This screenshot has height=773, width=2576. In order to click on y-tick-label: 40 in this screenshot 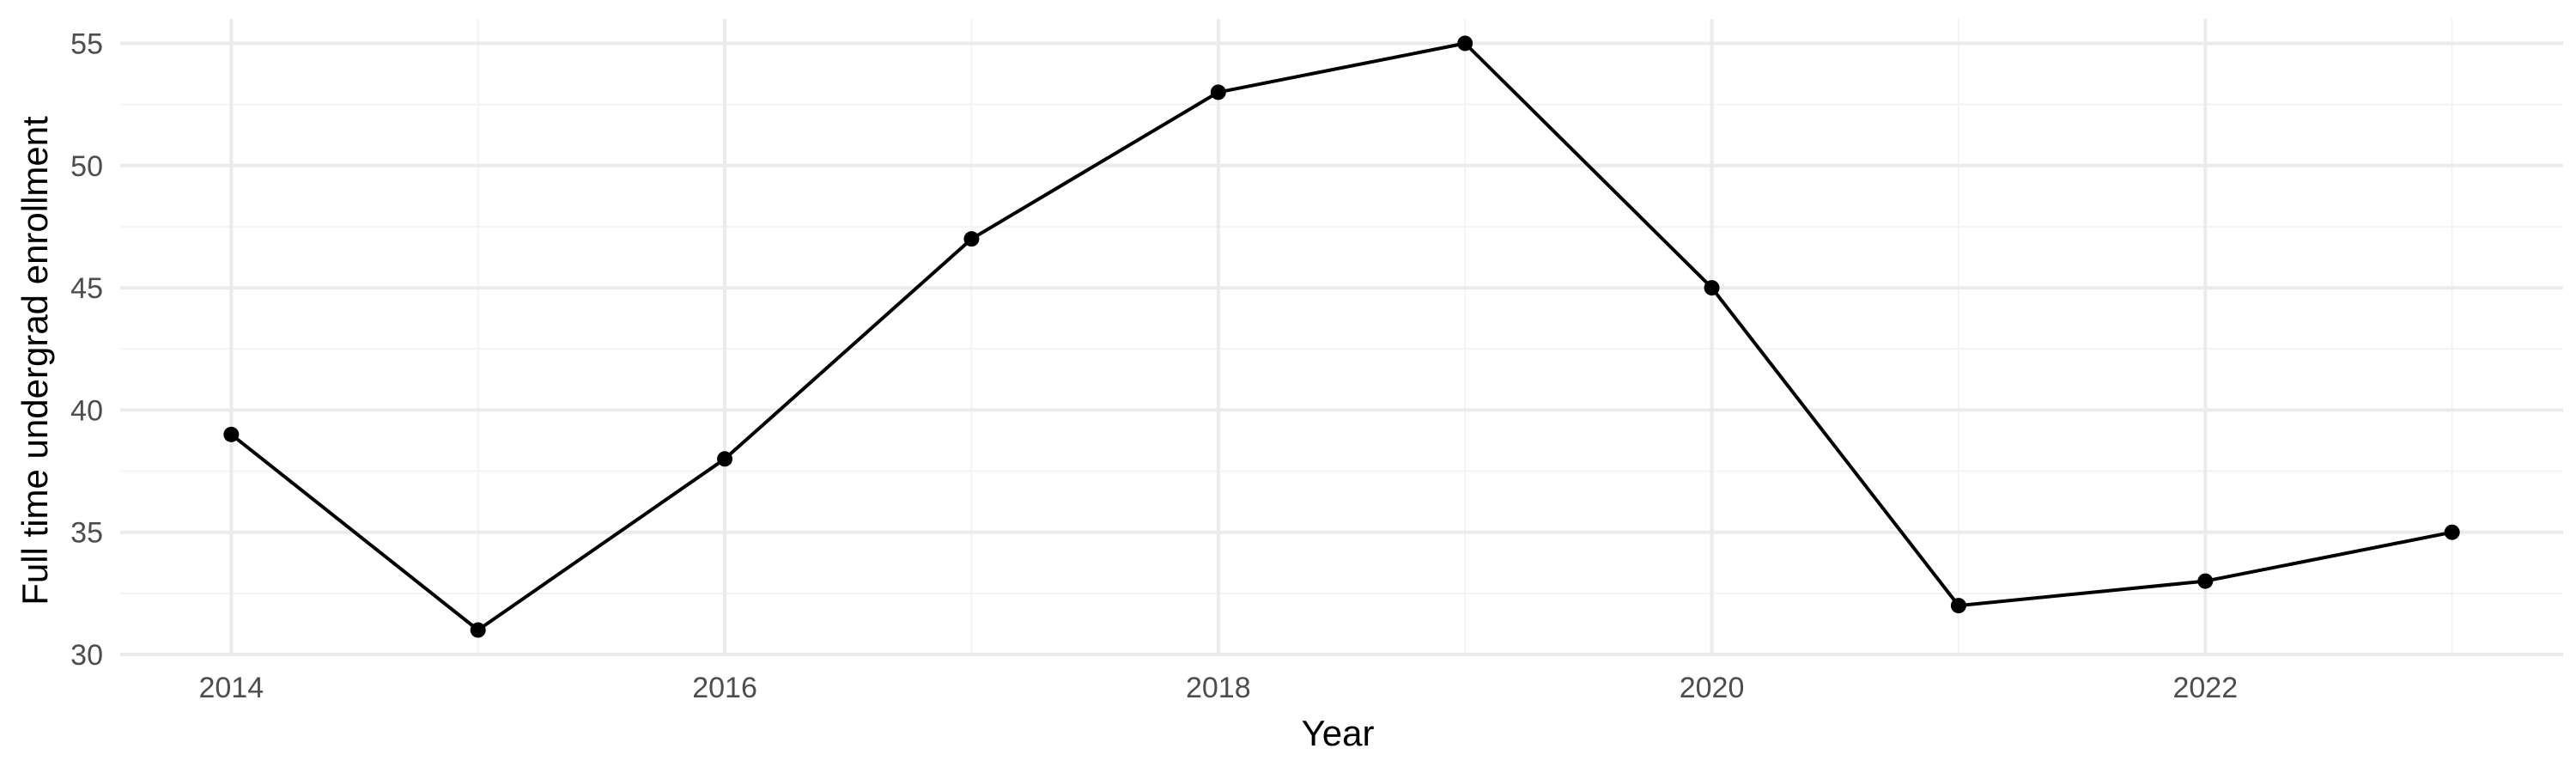, I will do `click(86, 410)`.